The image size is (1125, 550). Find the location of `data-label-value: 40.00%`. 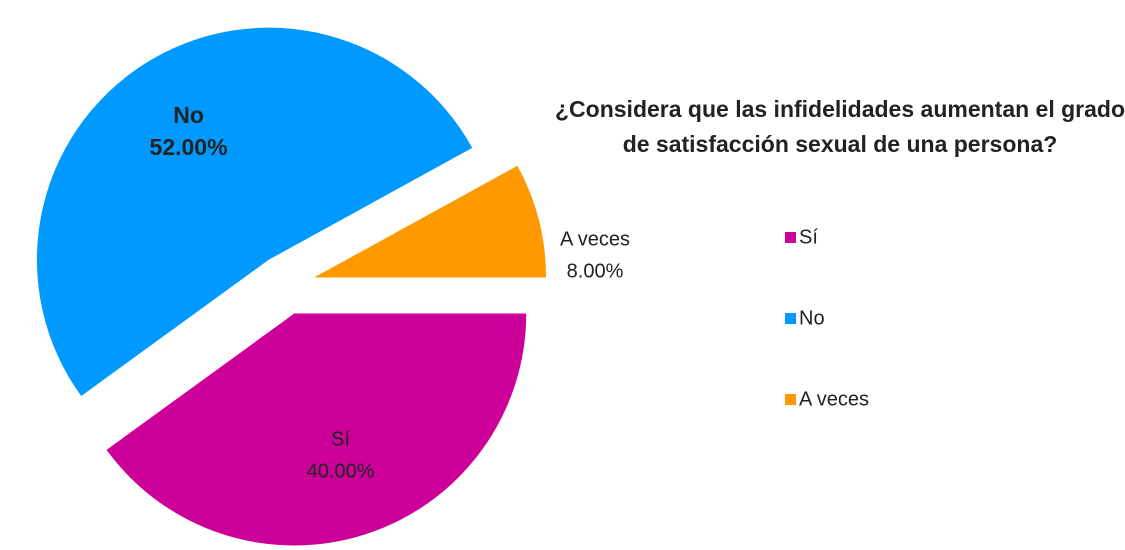

data-label-value: 40.00% is located at coordinates (341, 471).